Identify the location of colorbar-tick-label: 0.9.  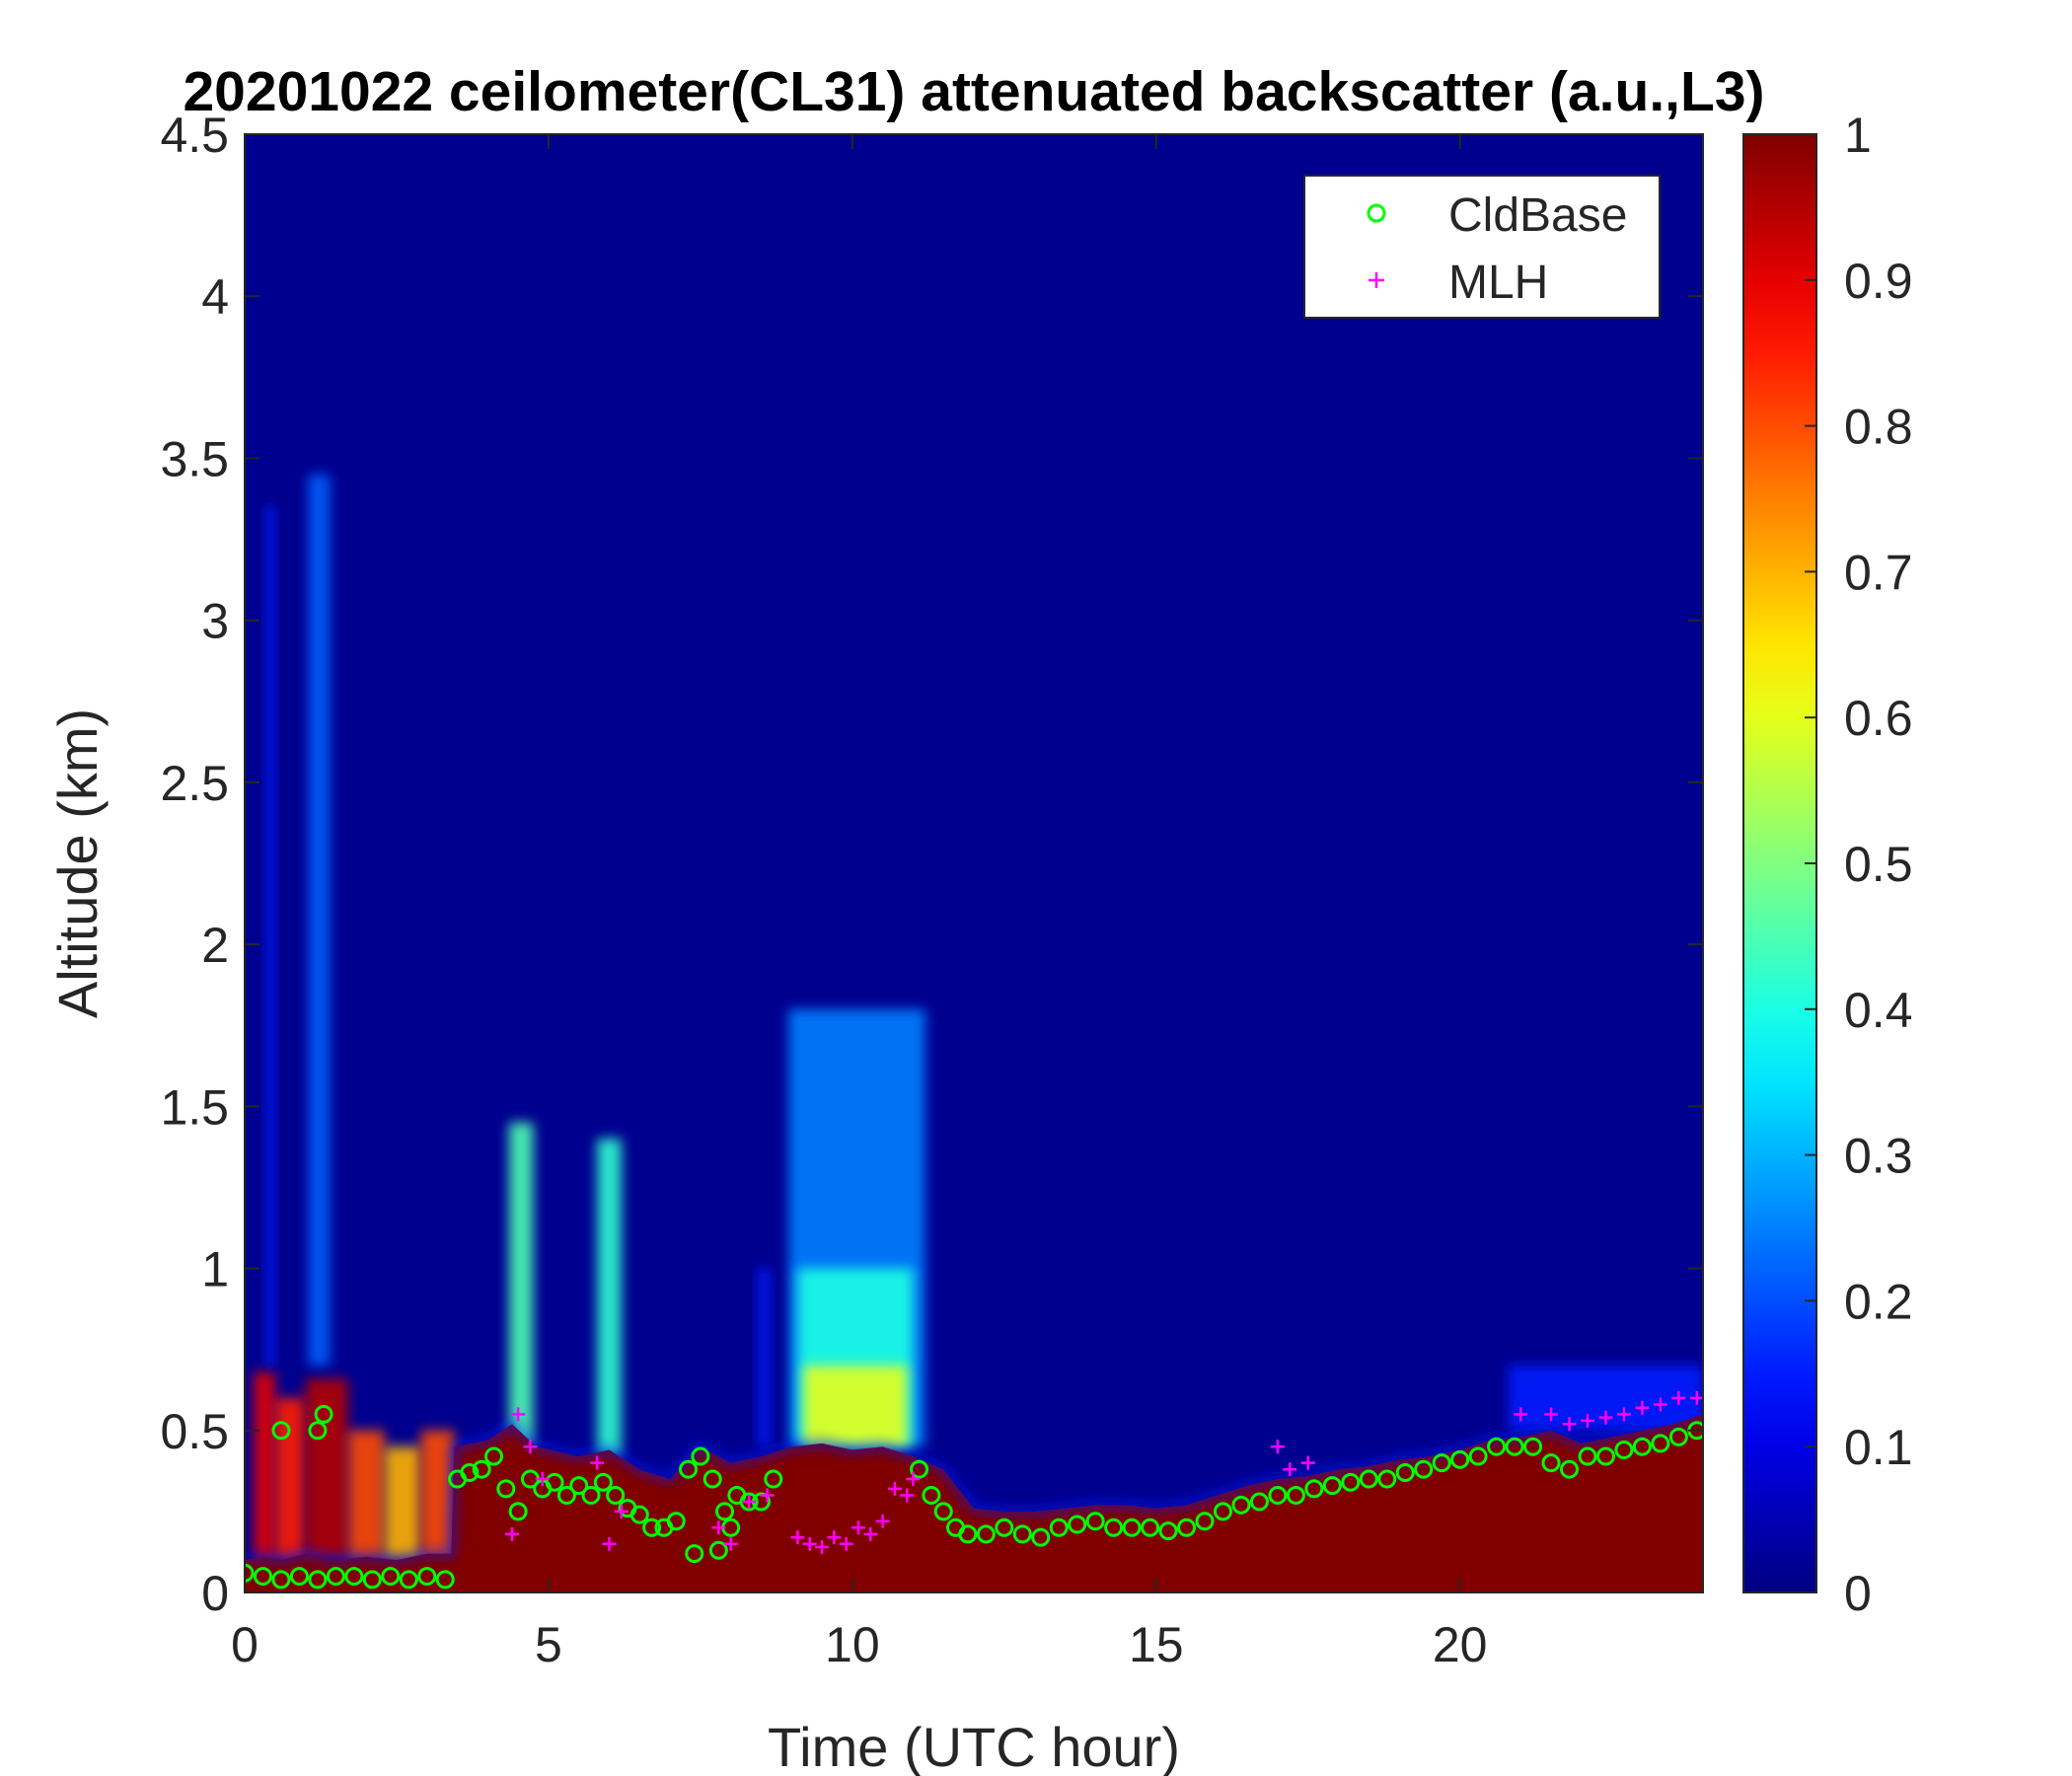
(1879, 281).